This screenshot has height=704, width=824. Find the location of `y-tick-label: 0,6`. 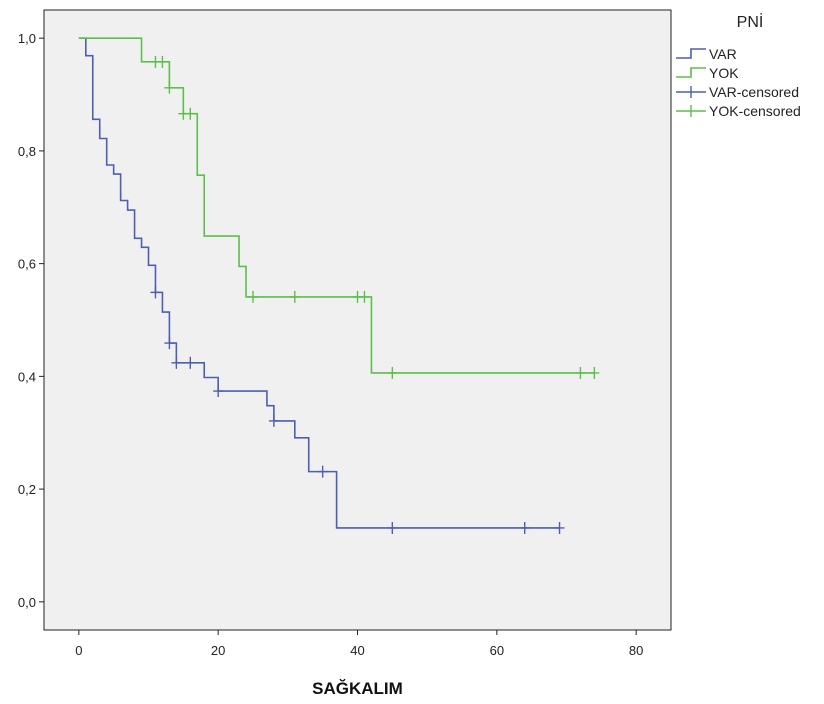

y-tick-label: 0,6 is located at coordinates (27, 264).